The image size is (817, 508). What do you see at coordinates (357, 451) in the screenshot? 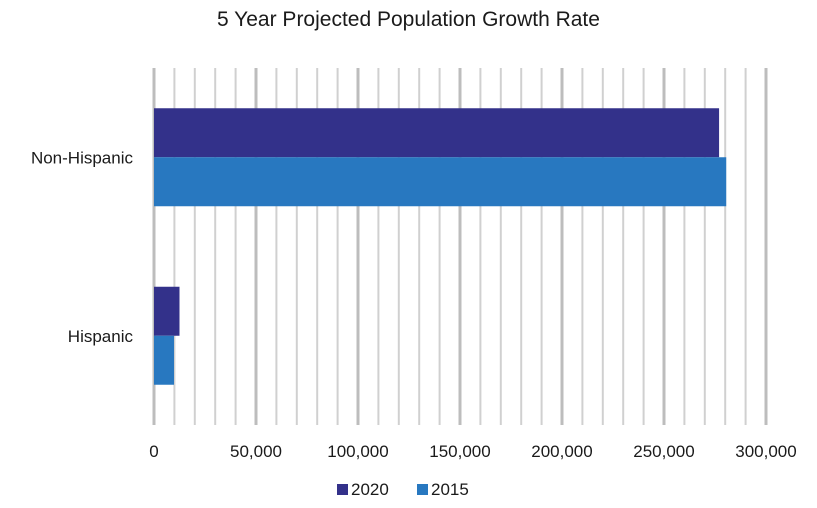
I see `x-tick-label: 100,000` at bounding box center [357, 451].